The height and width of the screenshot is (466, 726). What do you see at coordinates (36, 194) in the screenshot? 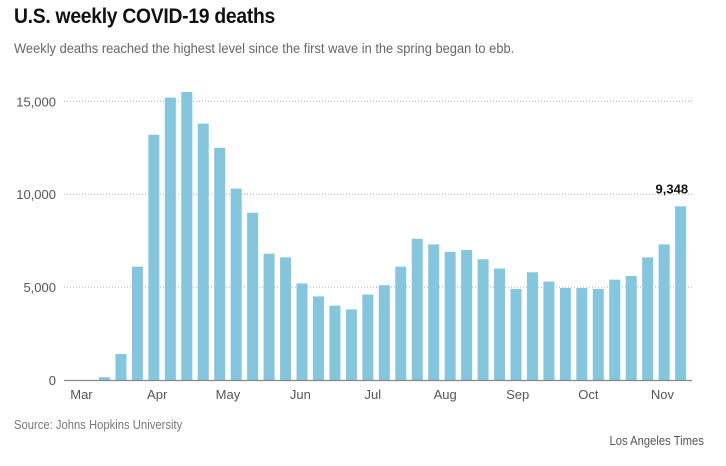
I see `y-tick-label: 10,000` at bounding box center [36, 194].